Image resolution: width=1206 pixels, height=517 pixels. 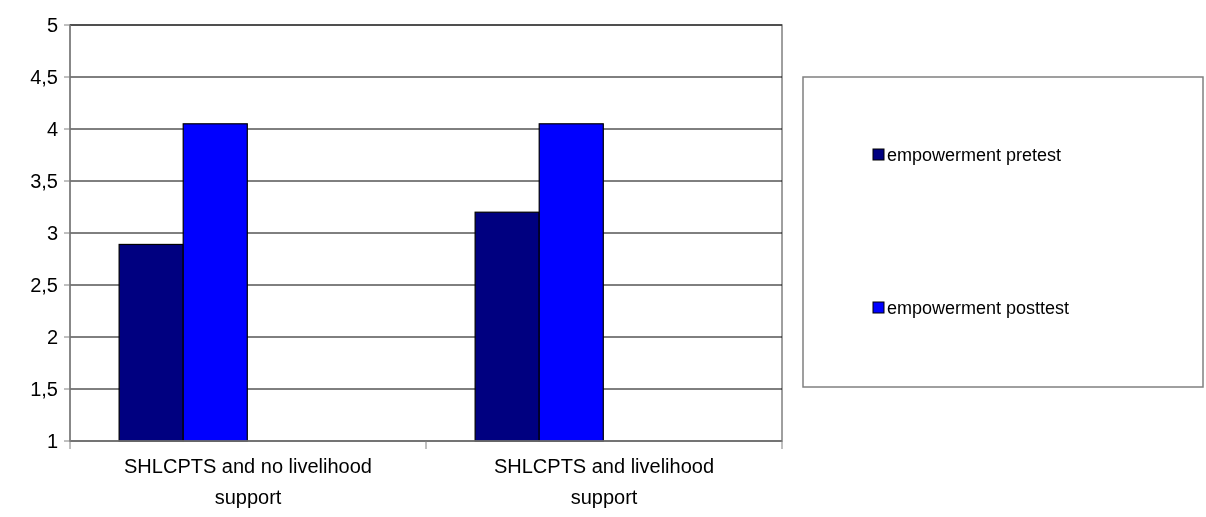 I want to click on y-tick-label: 1, so click(x=52, y=441).